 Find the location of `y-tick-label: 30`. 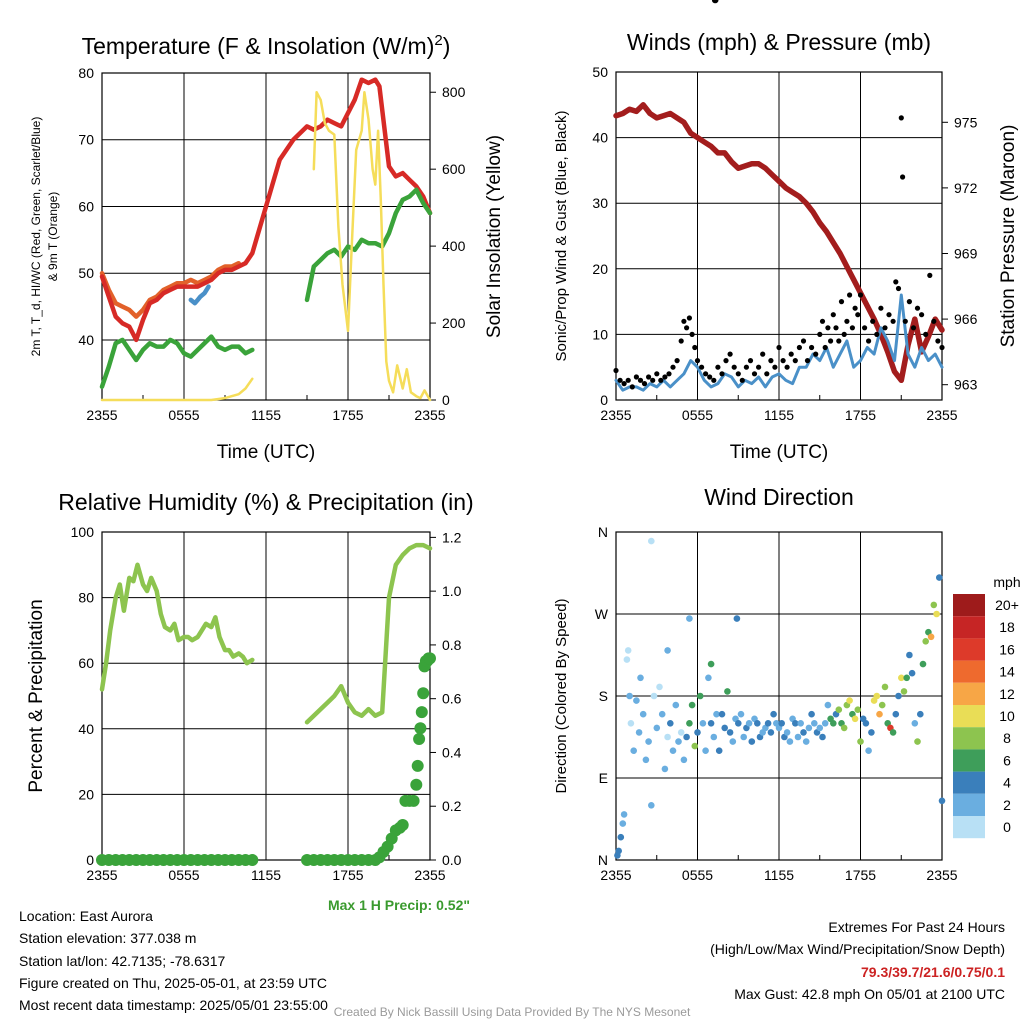

y-tick-label: 30 is located at coordinates (600, 203).